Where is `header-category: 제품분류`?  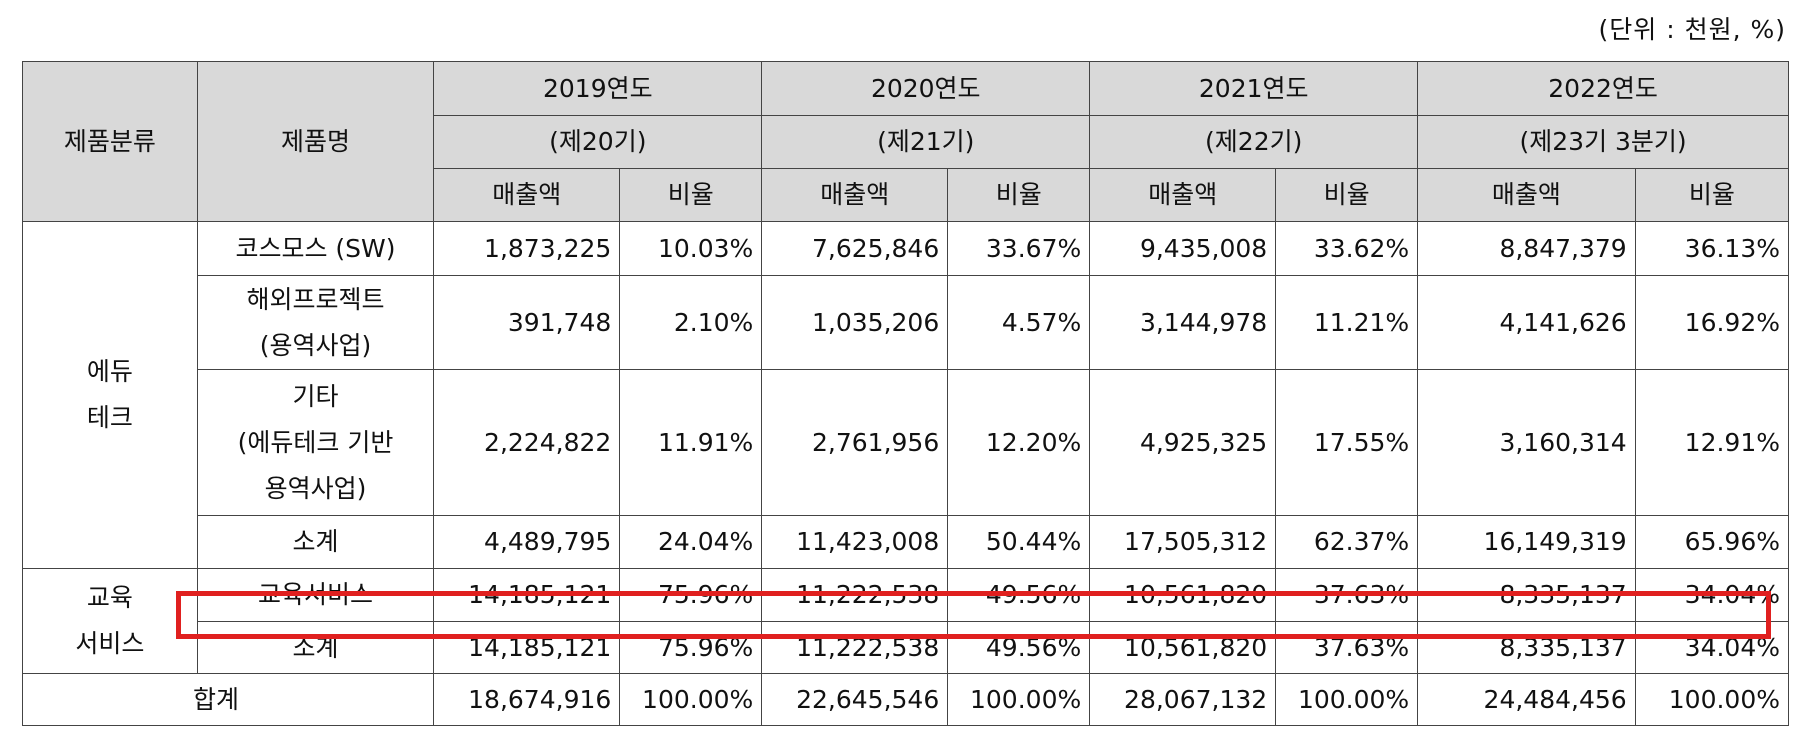
header-category: 제품분류 is located at coordinates (110, 141).